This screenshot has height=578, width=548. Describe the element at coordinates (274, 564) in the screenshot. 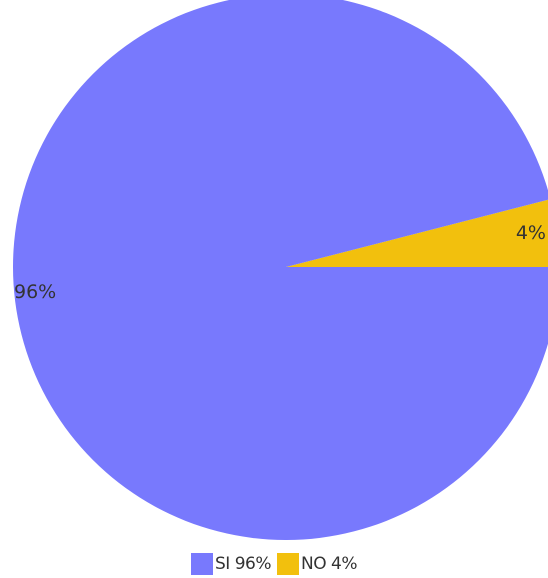

I see `chart-legend: SI 96% NO 4%` at that location.